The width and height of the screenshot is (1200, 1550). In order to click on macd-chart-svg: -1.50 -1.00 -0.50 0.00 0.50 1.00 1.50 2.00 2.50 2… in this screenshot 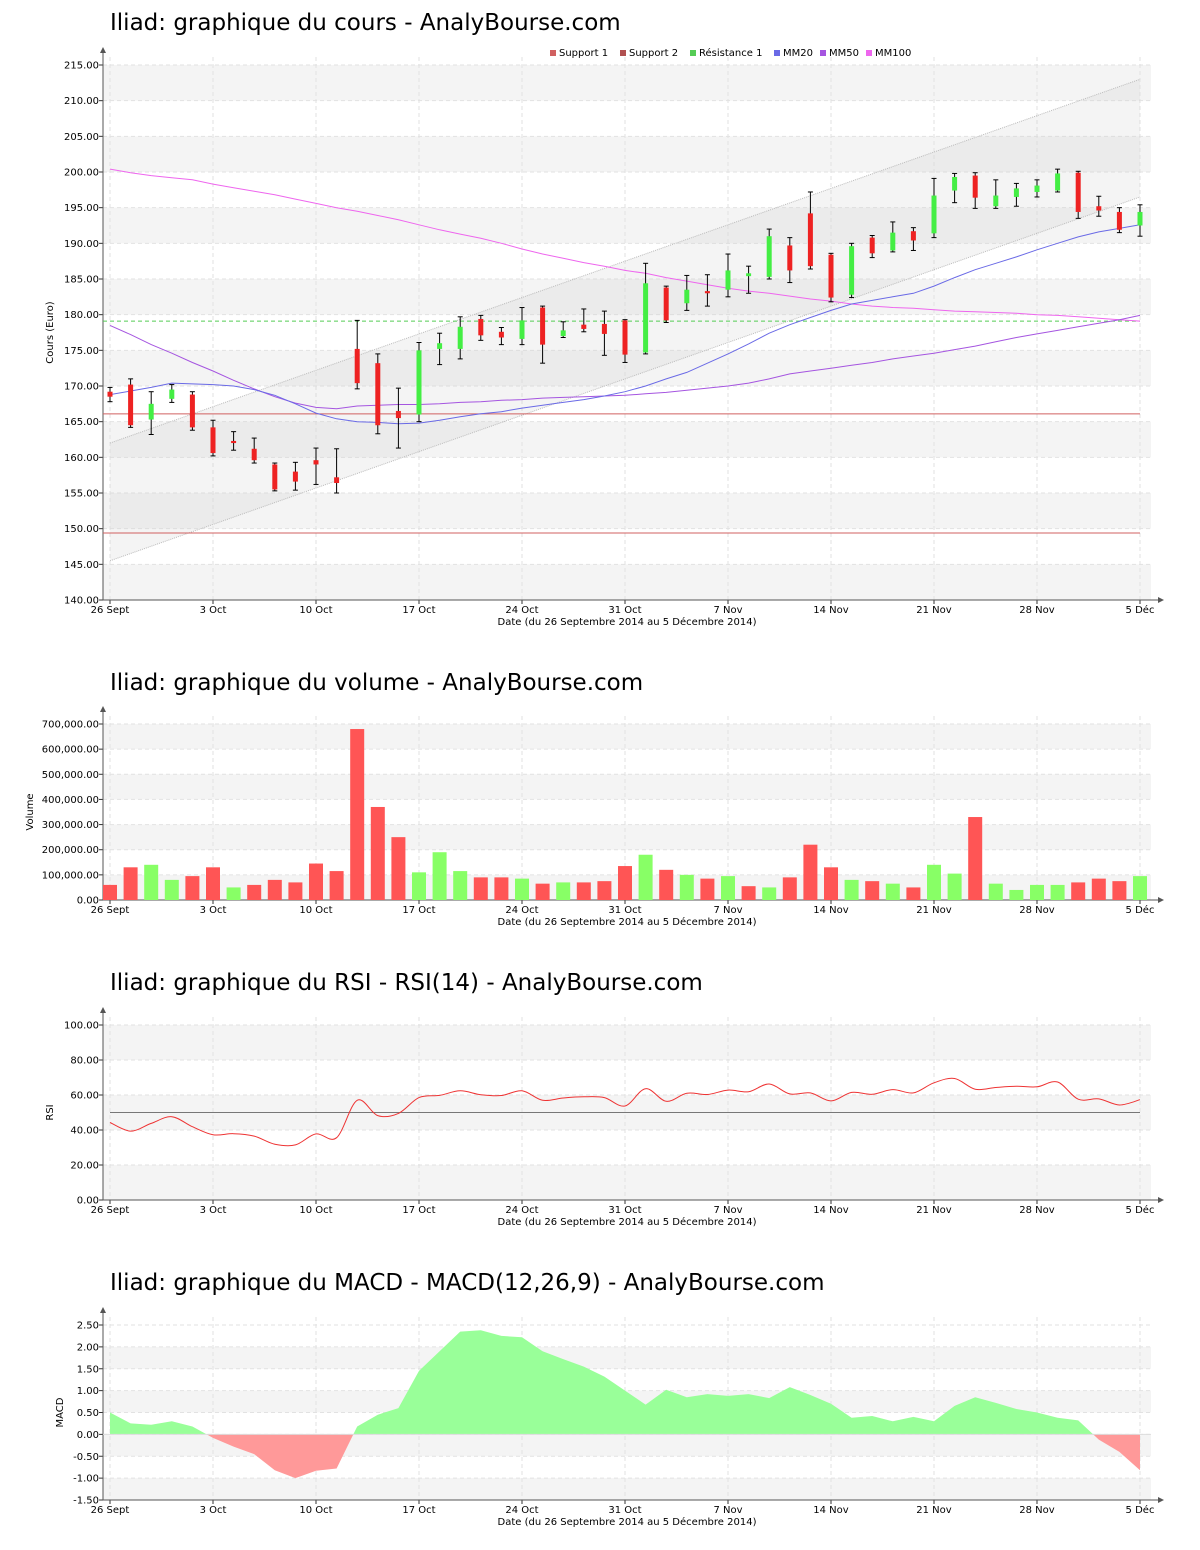, I will do `click(609, 1417)`.